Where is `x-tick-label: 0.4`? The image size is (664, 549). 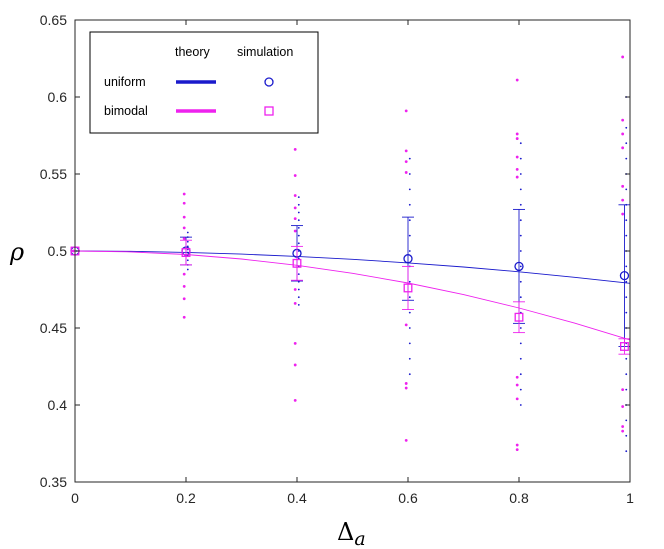 x-tick-label: 0.4 is located at coordinates (297, 498).